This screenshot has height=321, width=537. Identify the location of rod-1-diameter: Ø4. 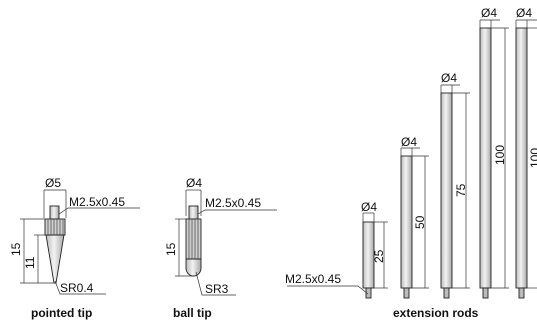
(369, 207).